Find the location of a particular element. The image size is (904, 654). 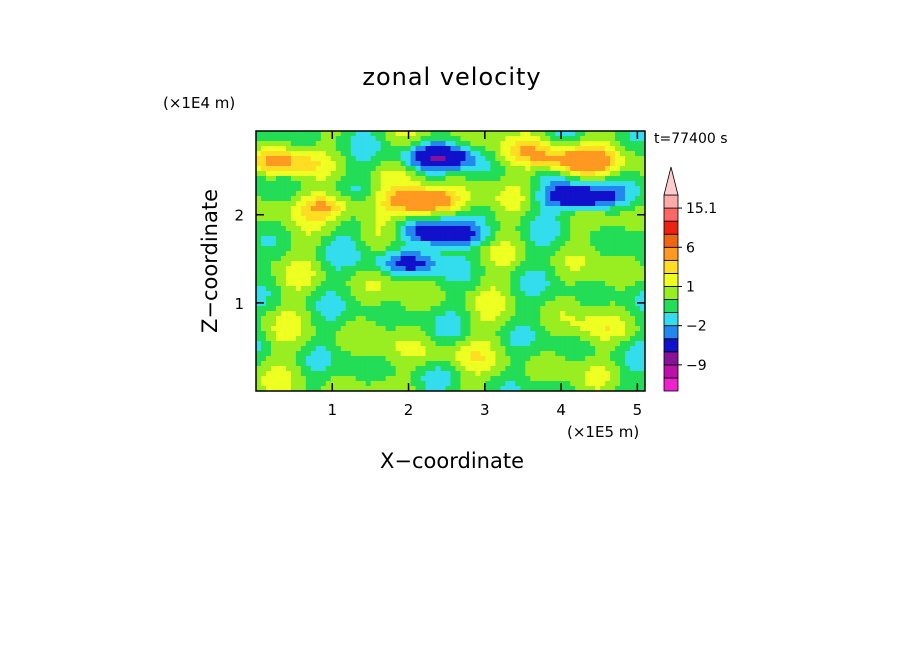

y-axis-label: Z−coordinate is located at coordinates (210, 261).